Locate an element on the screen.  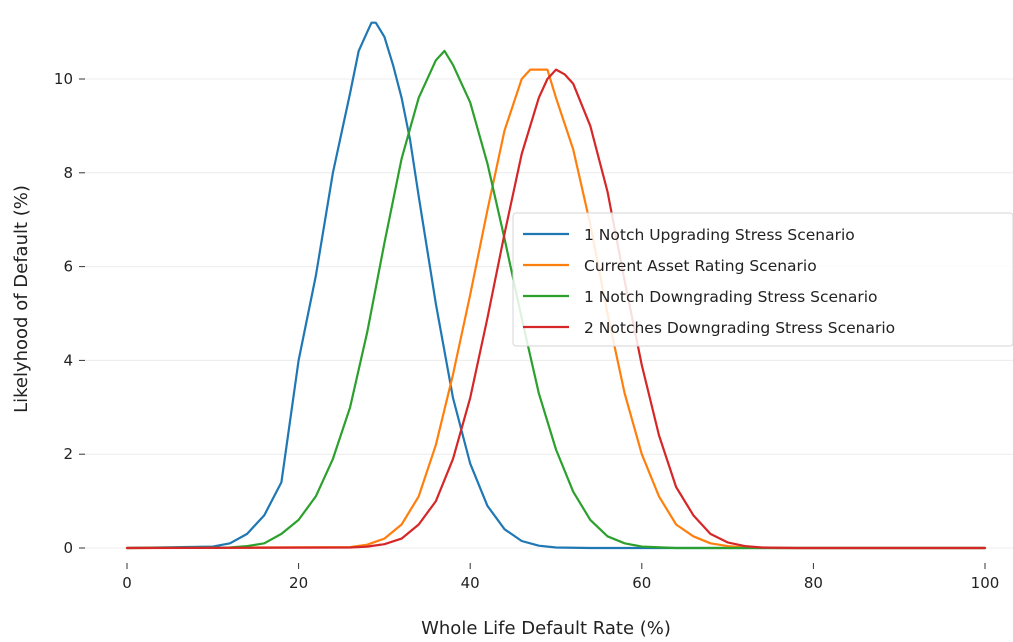
x-tick-label: 40 is located at coordinates (470, 583).